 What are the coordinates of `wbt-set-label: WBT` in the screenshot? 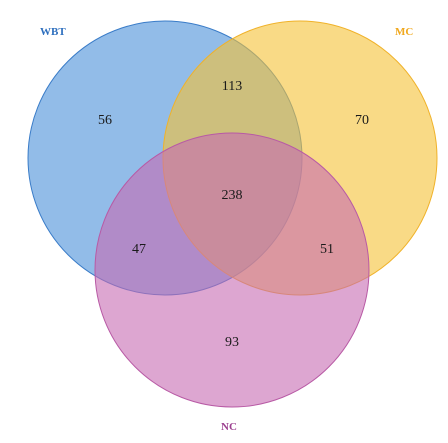 It's located at (53, 32).